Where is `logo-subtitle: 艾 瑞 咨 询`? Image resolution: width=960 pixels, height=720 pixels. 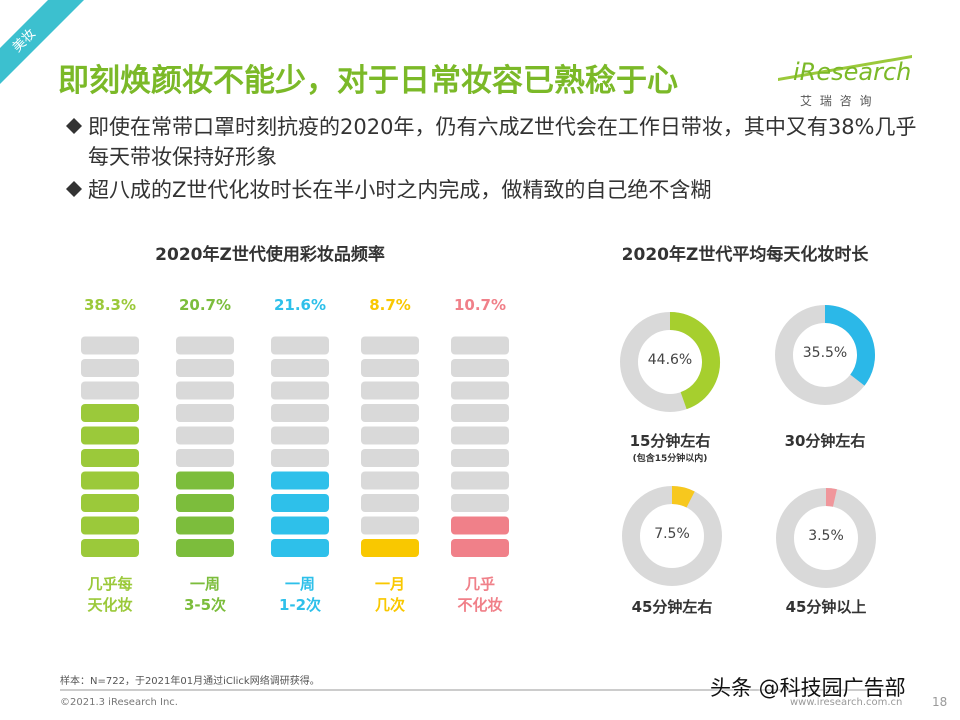
logo-subtitle: 艾 瑞 咨 询 is located at coordinates (837, 101).